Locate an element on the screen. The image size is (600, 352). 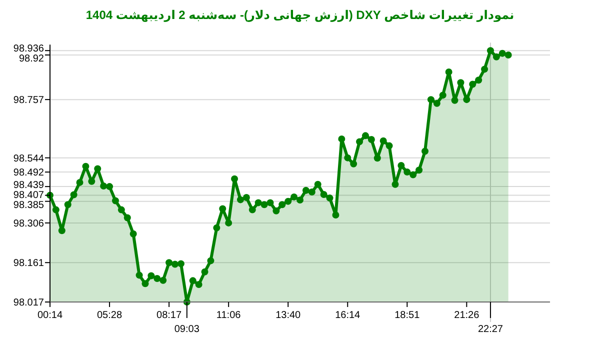
y-tick-label: 98.757 is located at coordinates (28, 100).